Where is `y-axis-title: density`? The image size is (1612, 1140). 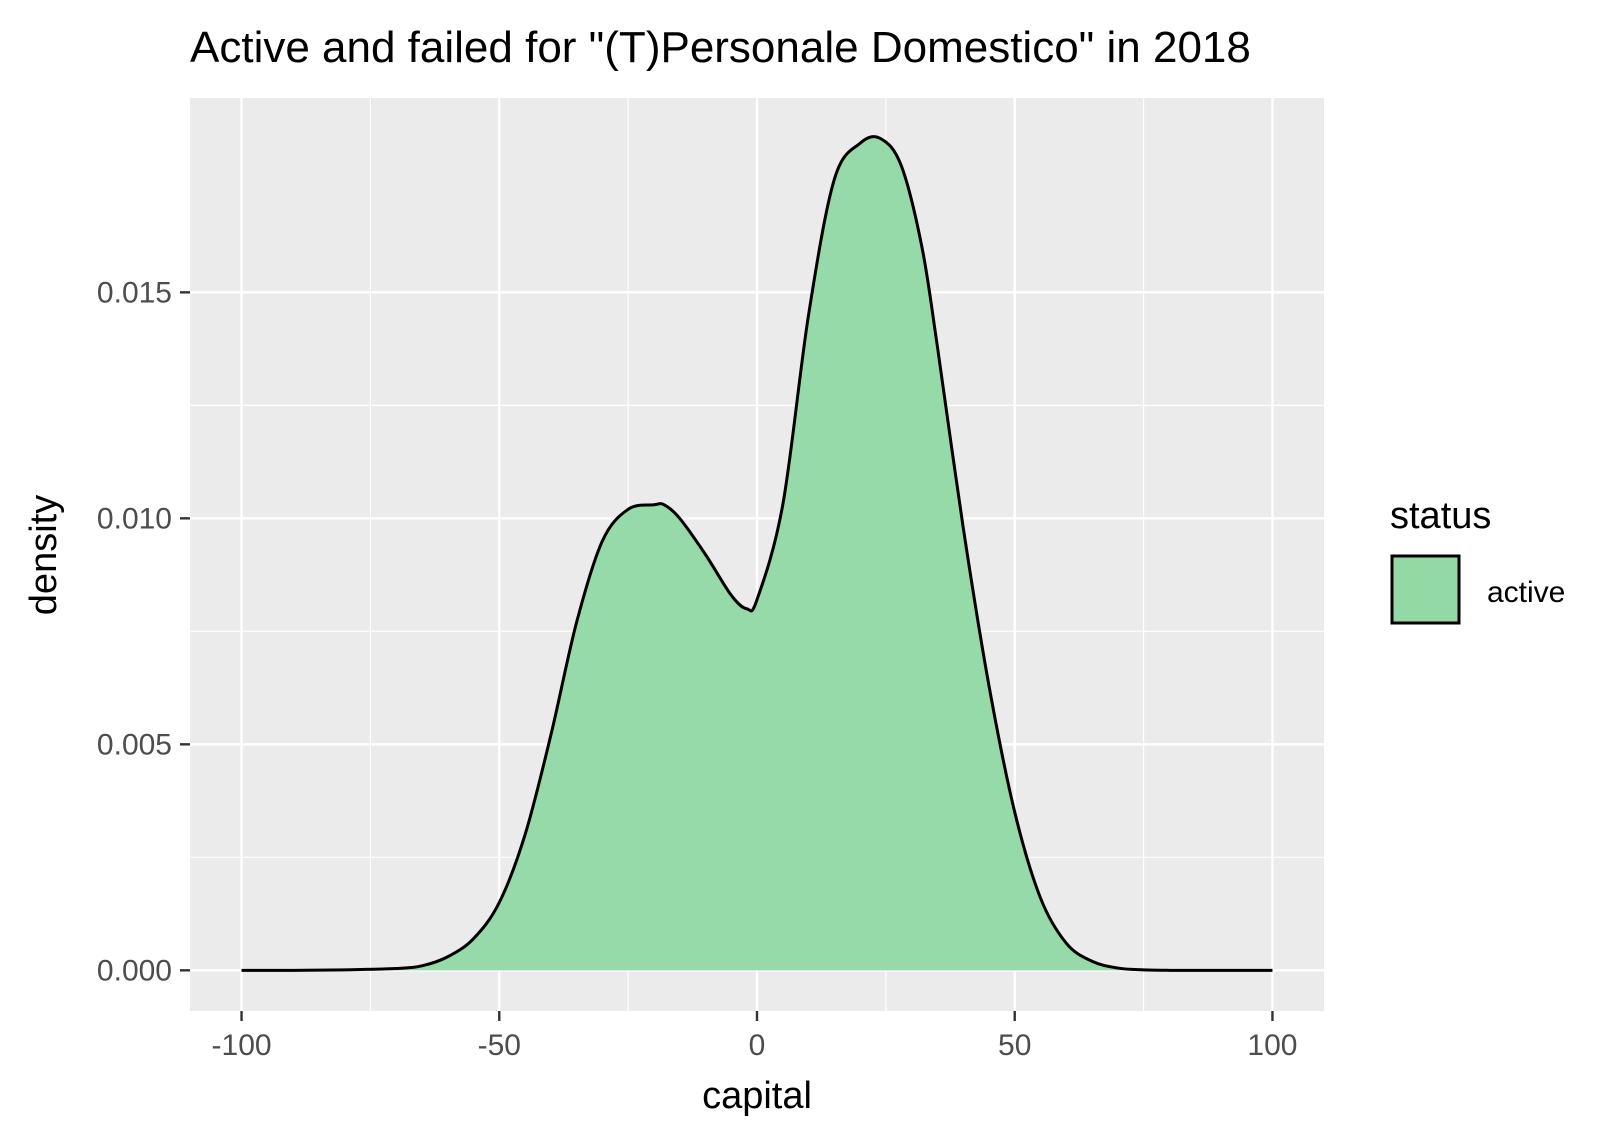 y-axis-title: density is located at coordinates (44, 555).